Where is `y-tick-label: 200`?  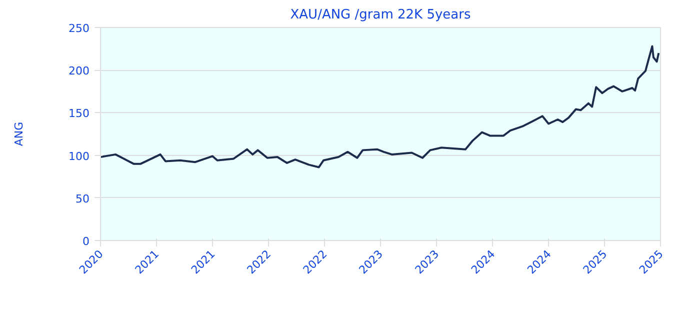
y-tick-label: 200 is located at coordinates (79, 71).